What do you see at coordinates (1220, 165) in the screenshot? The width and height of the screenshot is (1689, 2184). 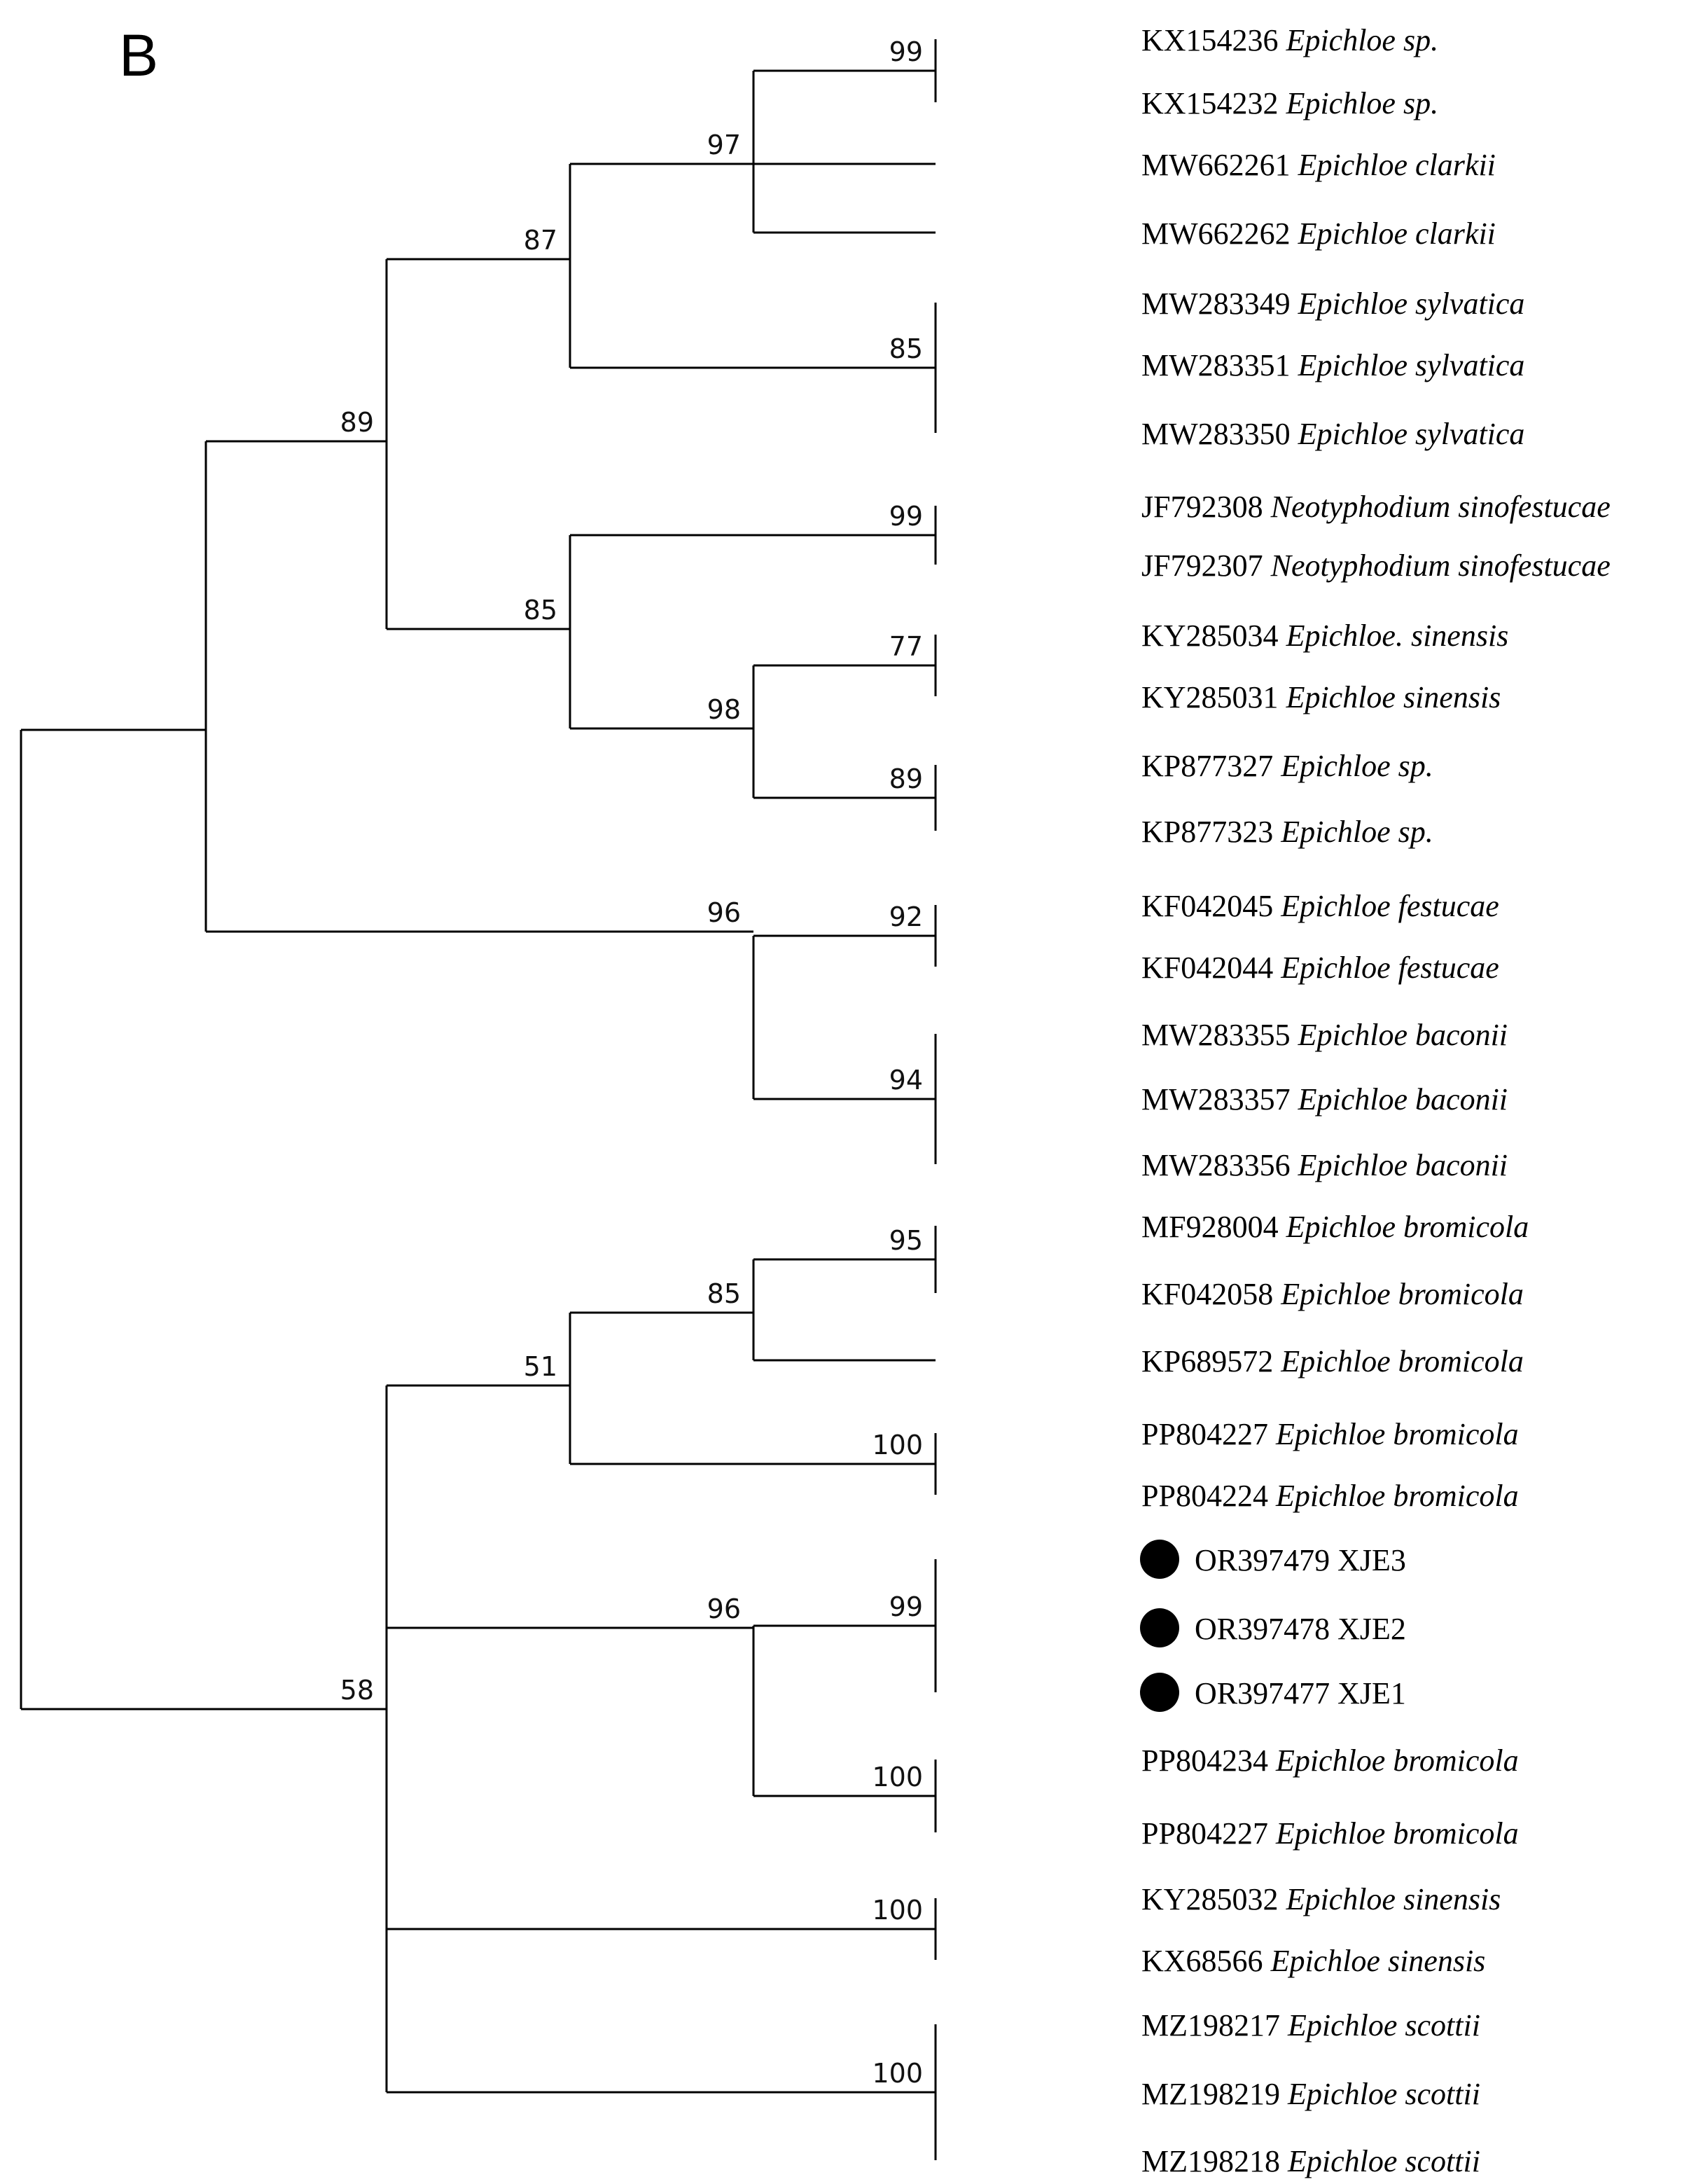 I see `taxon-accession: MW662261` at bounding box center [1220, 165].